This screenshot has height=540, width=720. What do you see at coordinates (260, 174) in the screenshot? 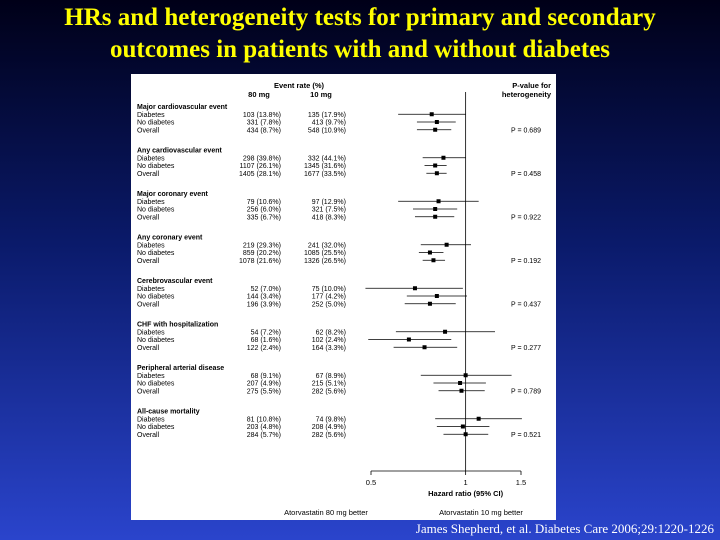
I see `event-rate-80mg: 1405 (28.1%)` at bounding box center [260, 174].